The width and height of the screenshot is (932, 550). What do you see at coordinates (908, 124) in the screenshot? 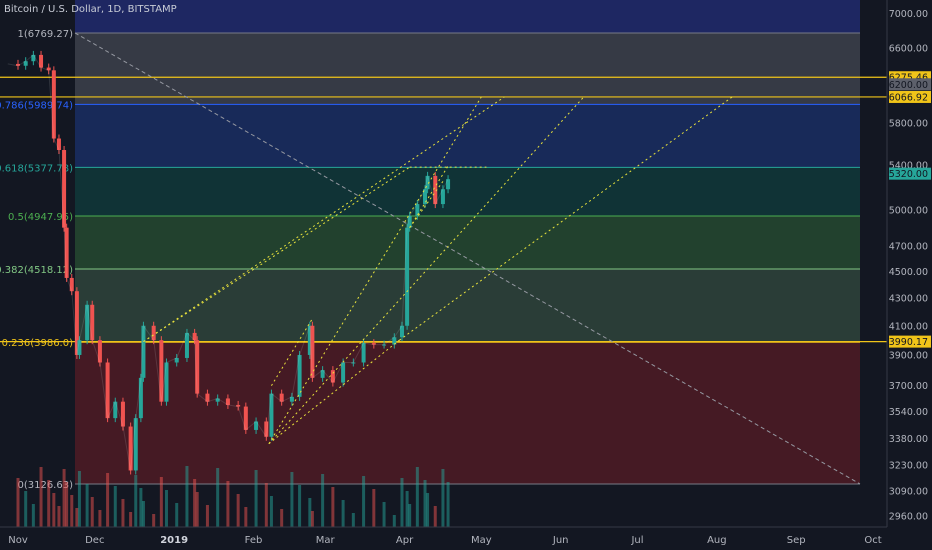
I see `price-tick-label: 5800.00` at bounding box center [908, 124].